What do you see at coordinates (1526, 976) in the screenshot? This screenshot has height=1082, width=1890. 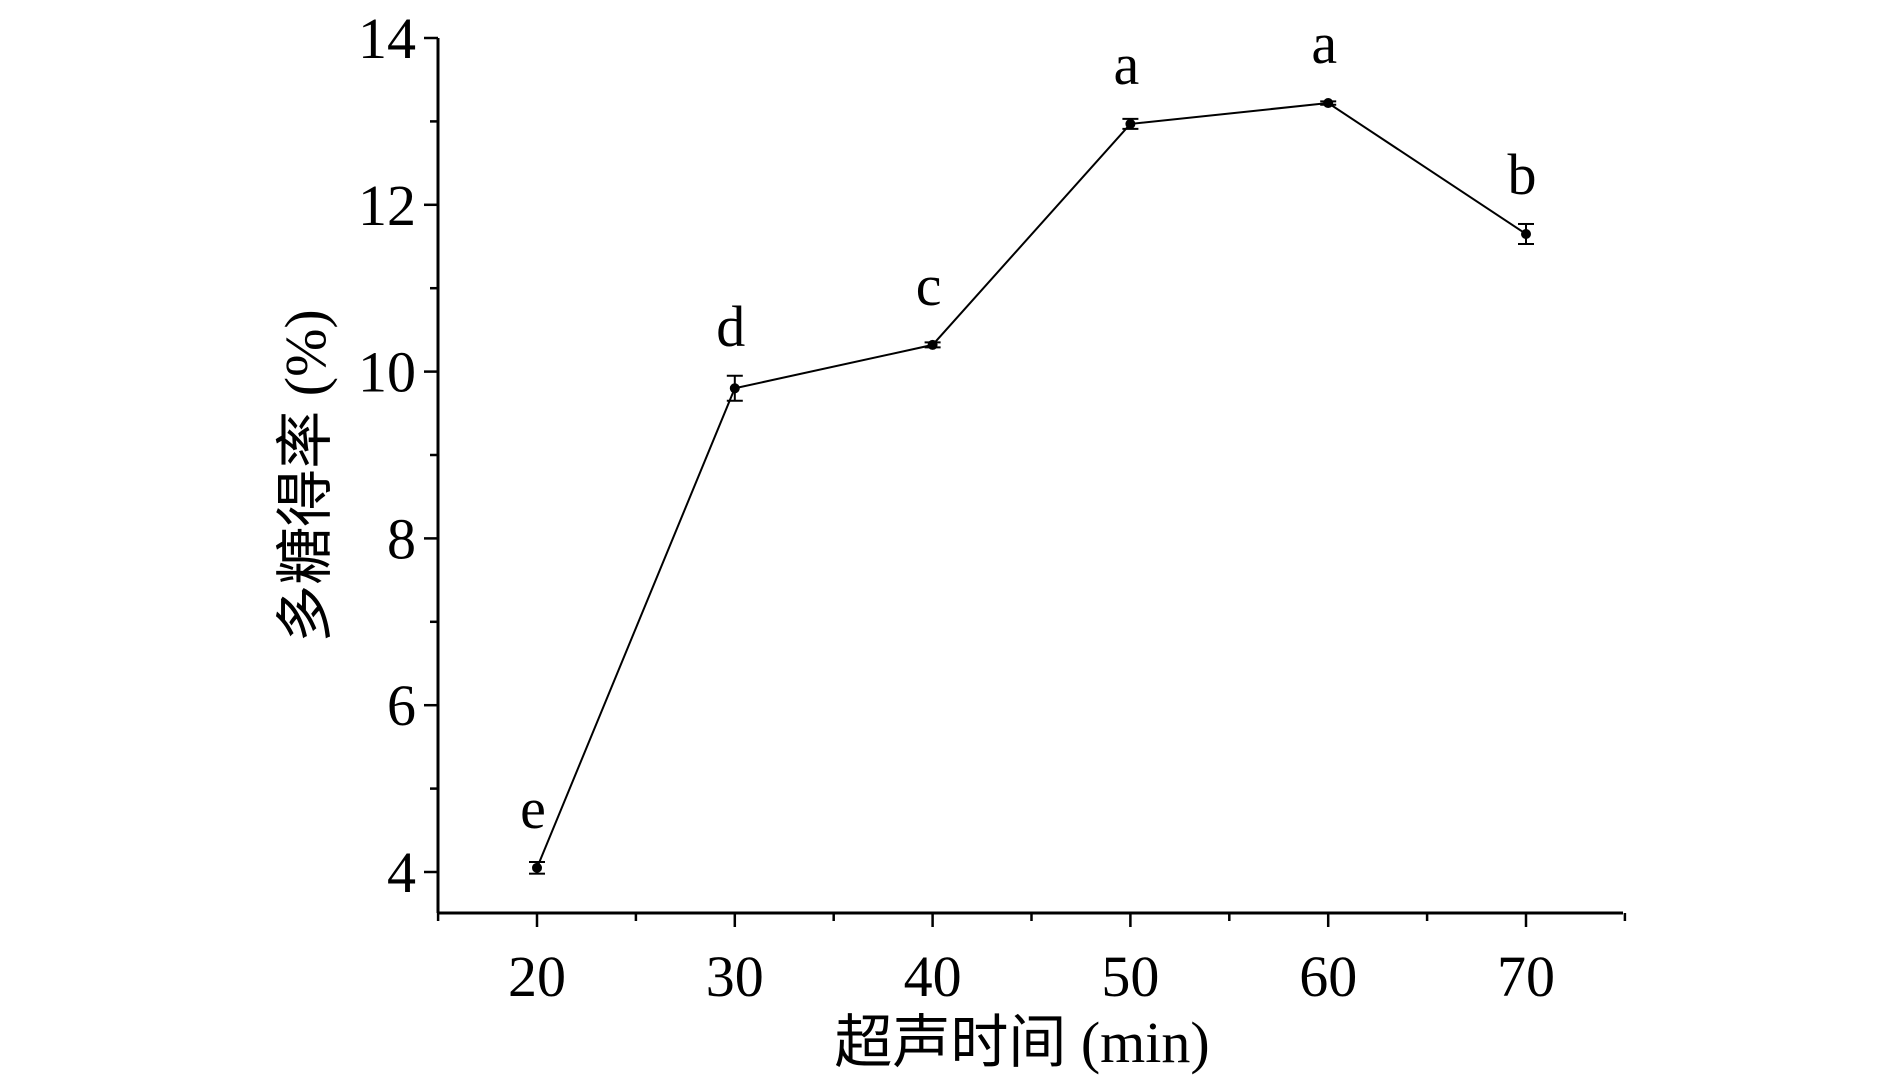 I see `x-tick-label: 70` at bounding box center [1526, 976].